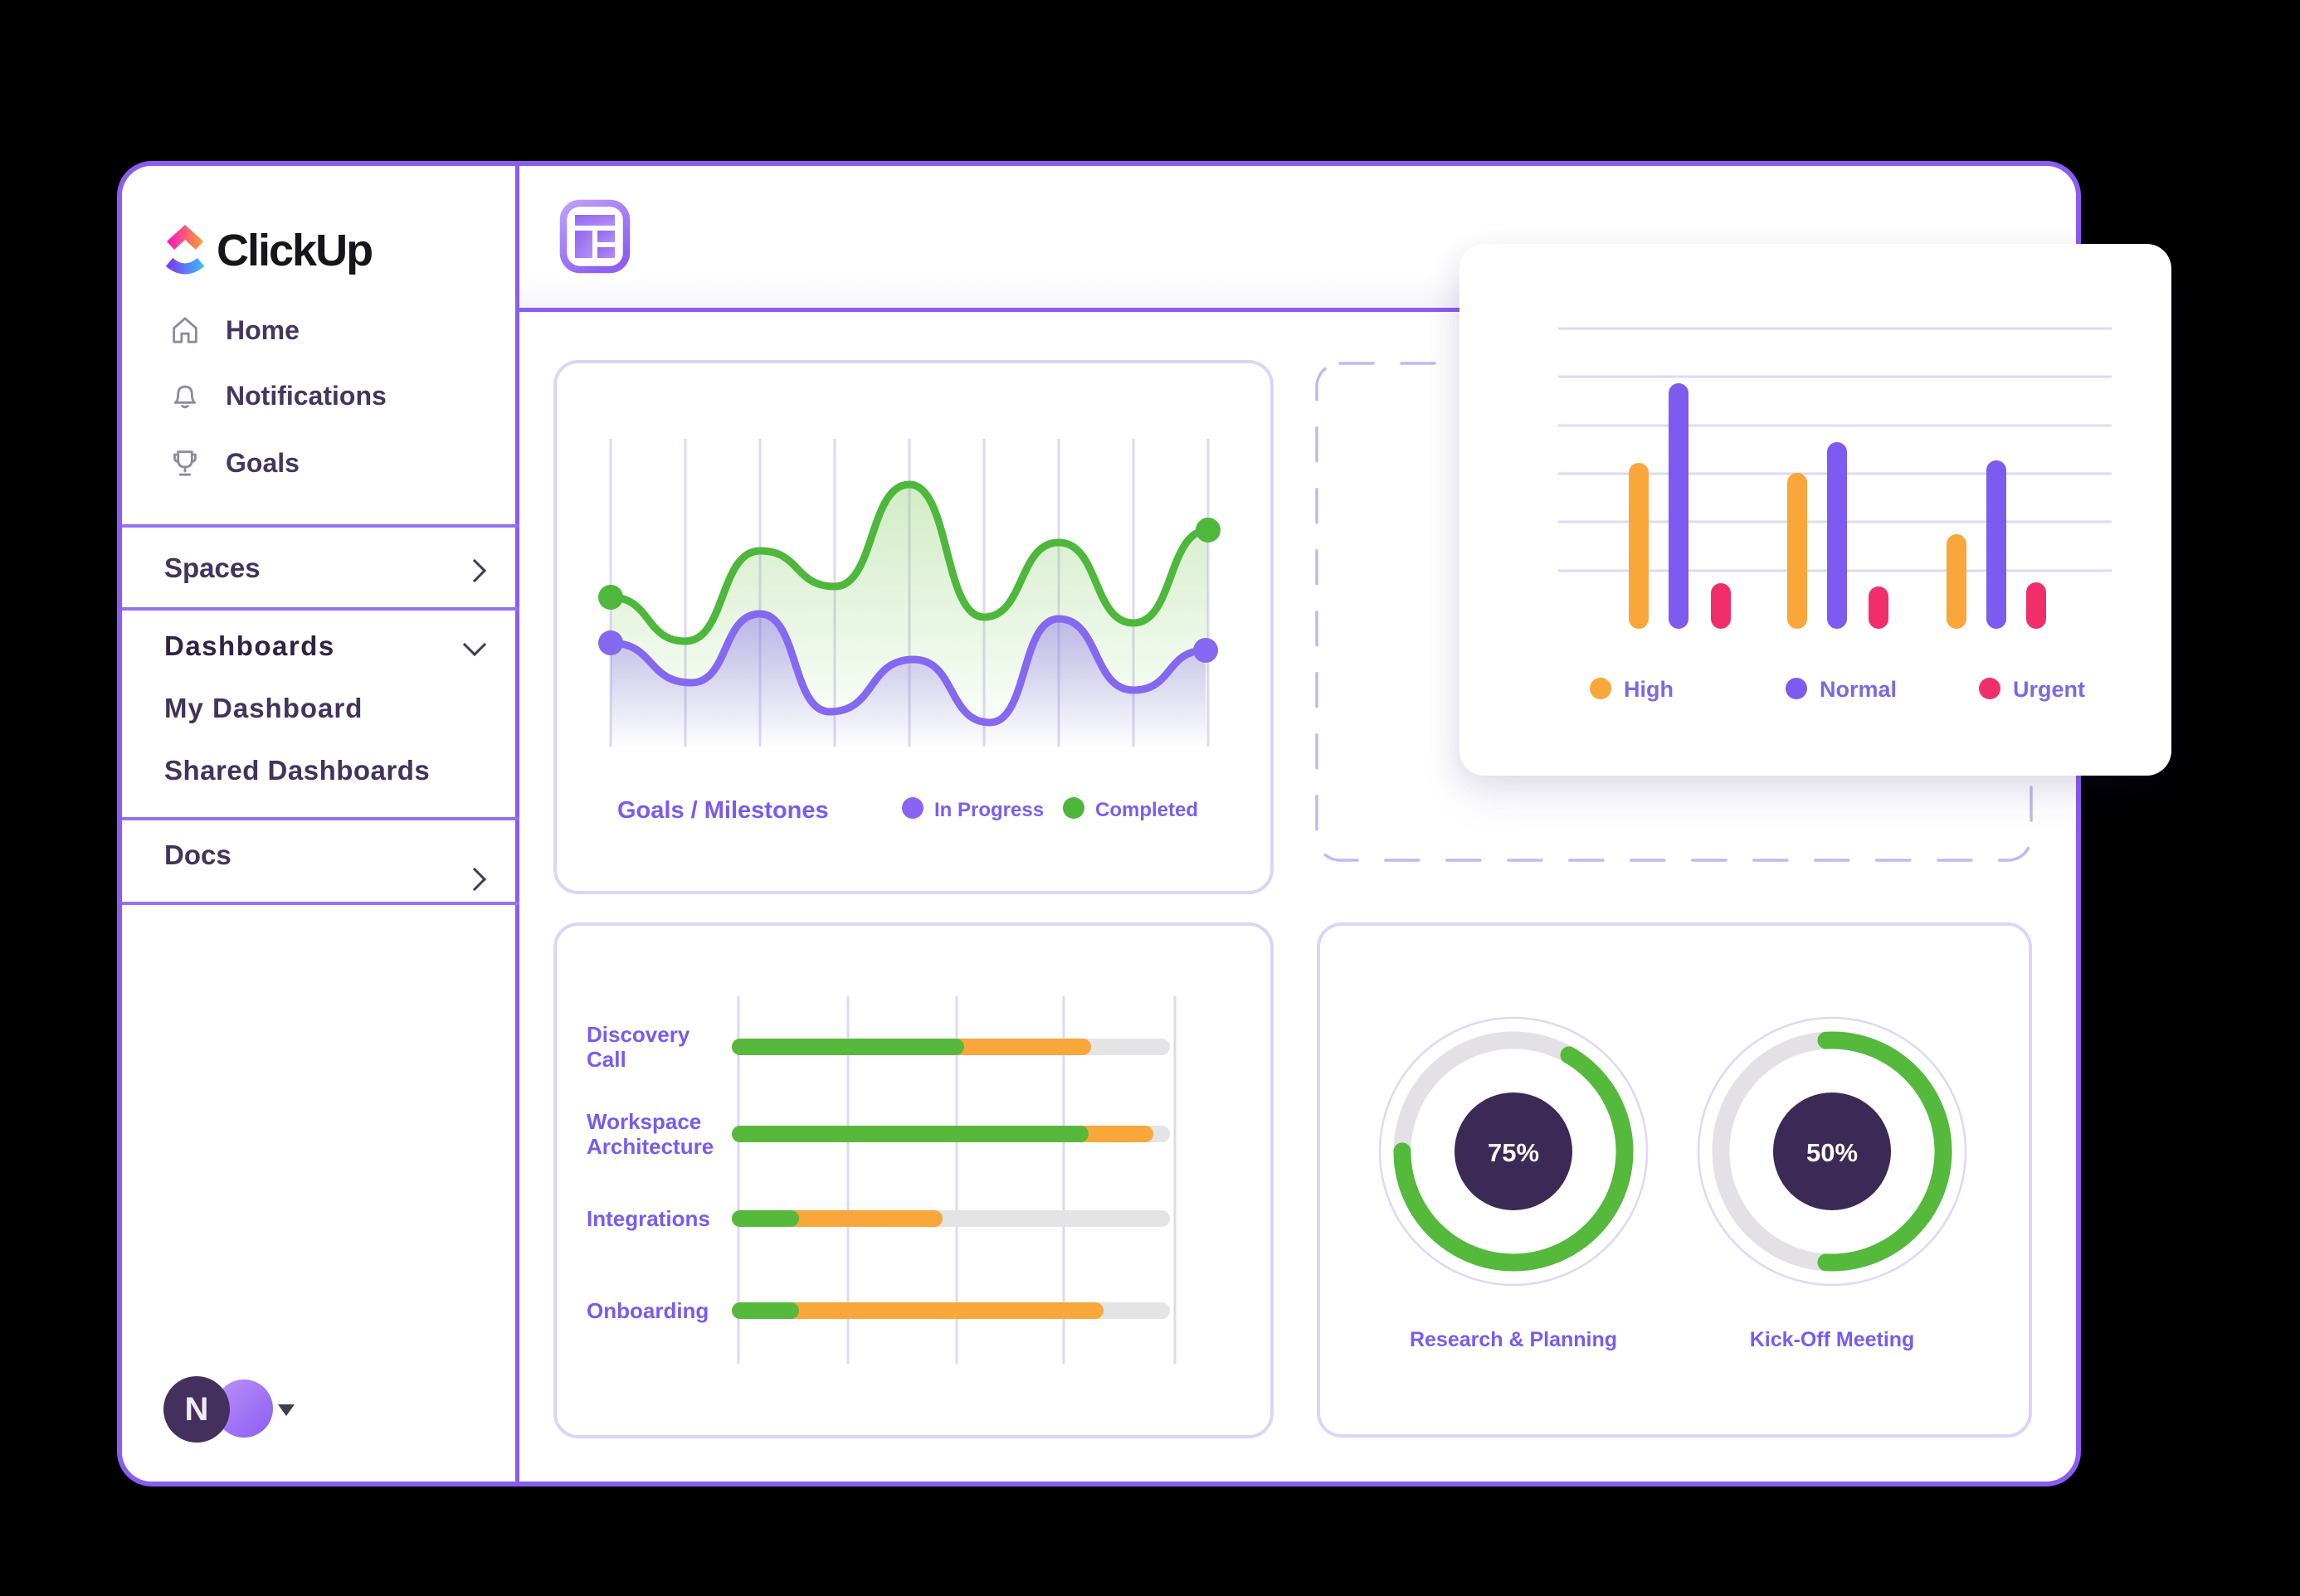  I want to click on svg-text: Architecture, so click(650, 1146).